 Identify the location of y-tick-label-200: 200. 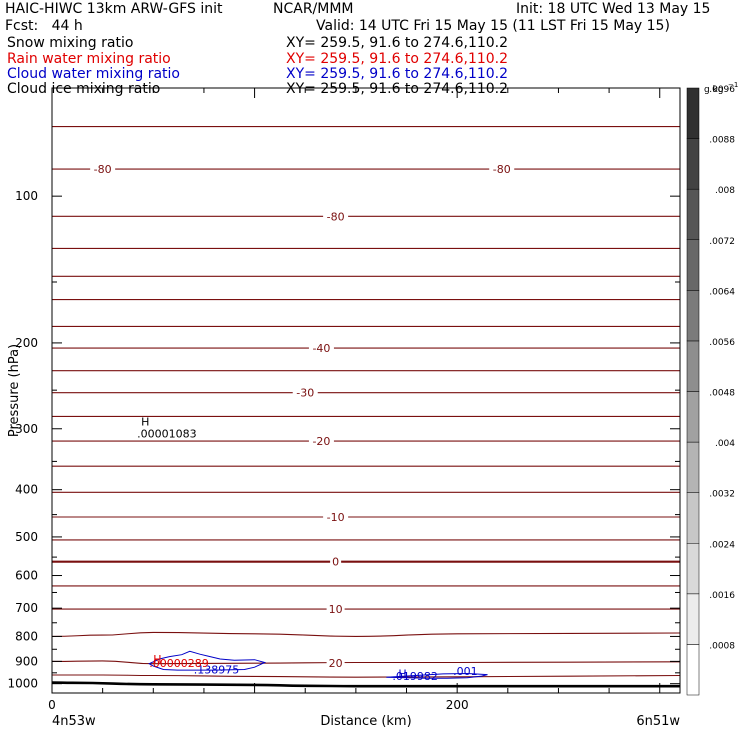
(26, 343).